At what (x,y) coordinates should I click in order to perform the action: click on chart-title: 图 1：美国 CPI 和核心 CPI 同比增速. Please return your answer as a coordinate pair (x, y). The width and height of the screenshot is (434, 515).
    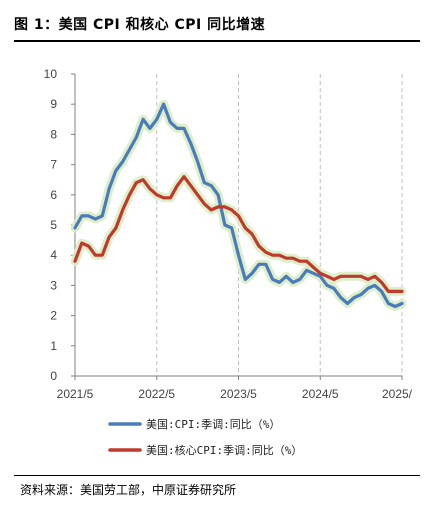
    Looking at the image, I should click on (140, 25).